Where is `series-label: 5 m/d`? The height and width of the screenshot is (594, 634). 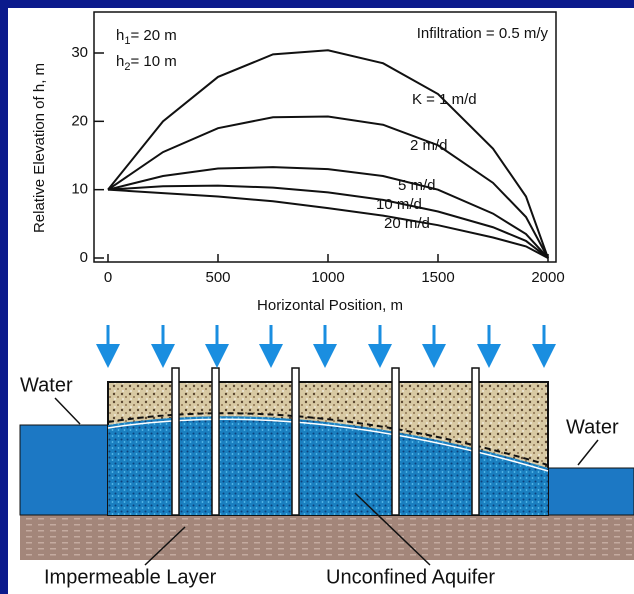 series-label: 5 m/d is located at coordinates (417, 185).